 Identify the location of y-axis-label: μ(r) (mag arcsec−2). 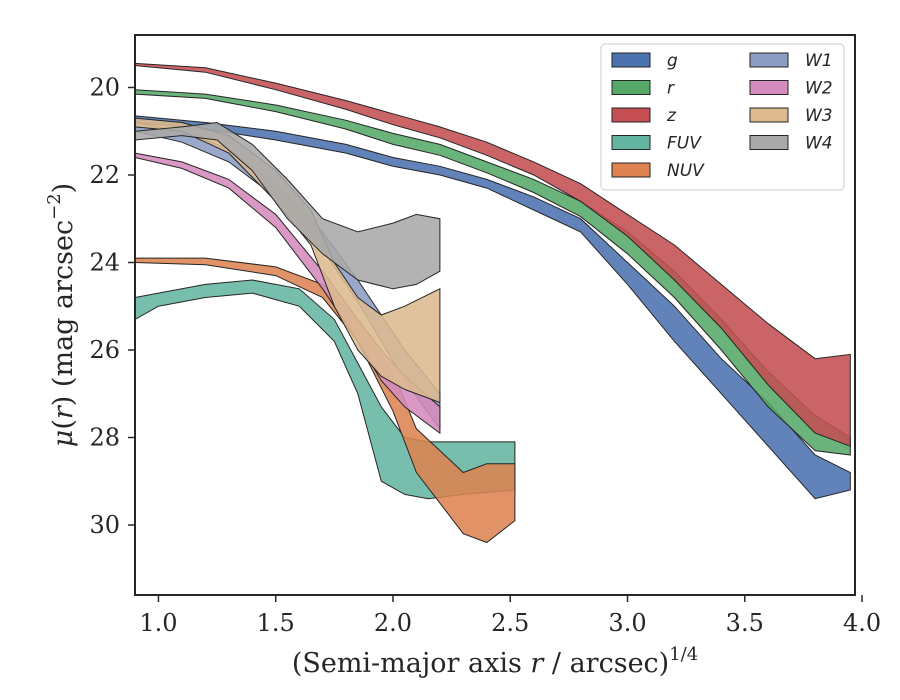
(61, 315).